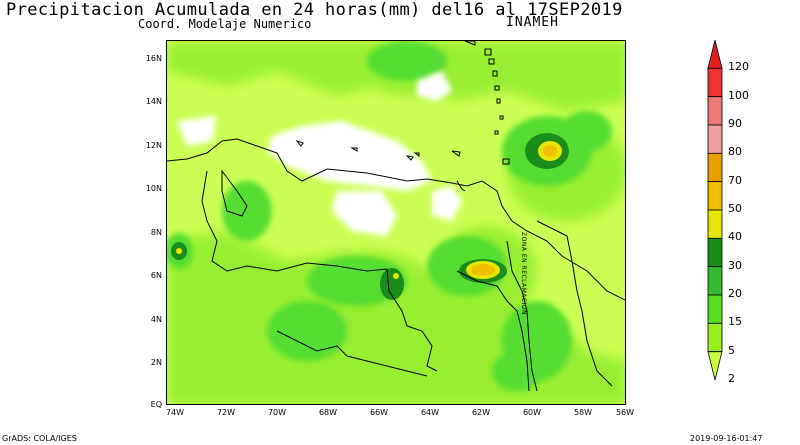 Image resolution: width=800 pixels, height=445 pixels. I want to click on map-subtitle: Coord. Modelaje Numerico, so click(225, 24).